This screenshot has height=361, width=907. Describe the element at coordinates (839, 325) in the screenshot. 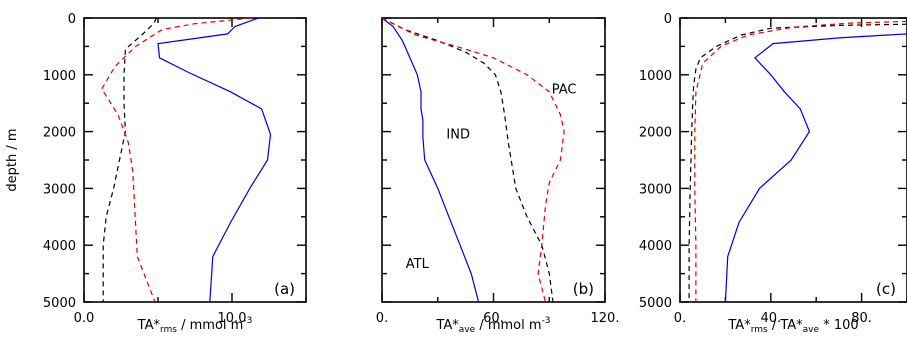

I see `x-axis-title-part: * 100` at that location.